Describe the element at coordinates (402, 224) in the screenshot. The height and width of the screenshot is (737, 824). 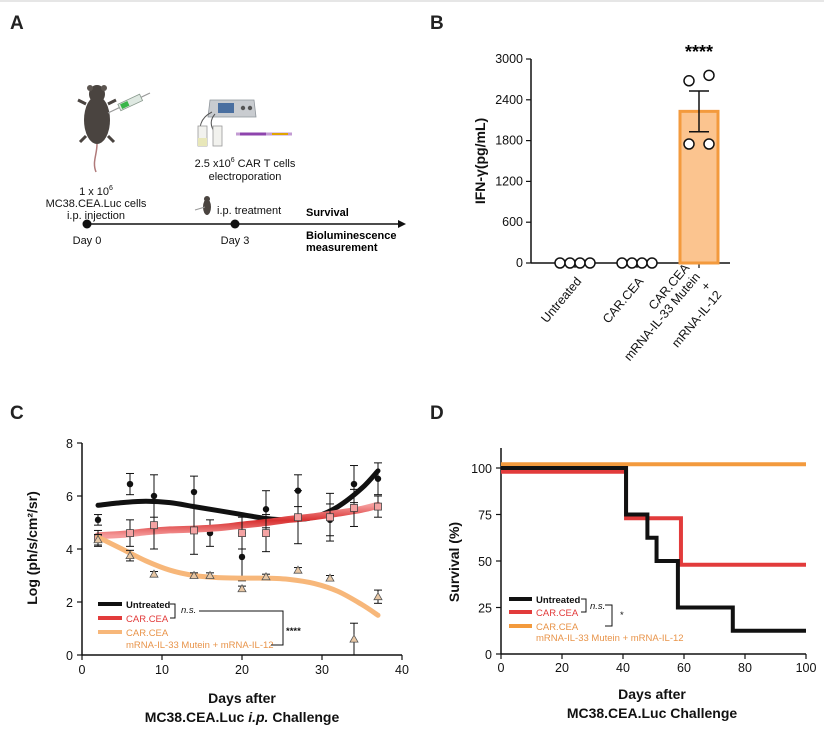
I see `timeline-arrowhead` at that location.